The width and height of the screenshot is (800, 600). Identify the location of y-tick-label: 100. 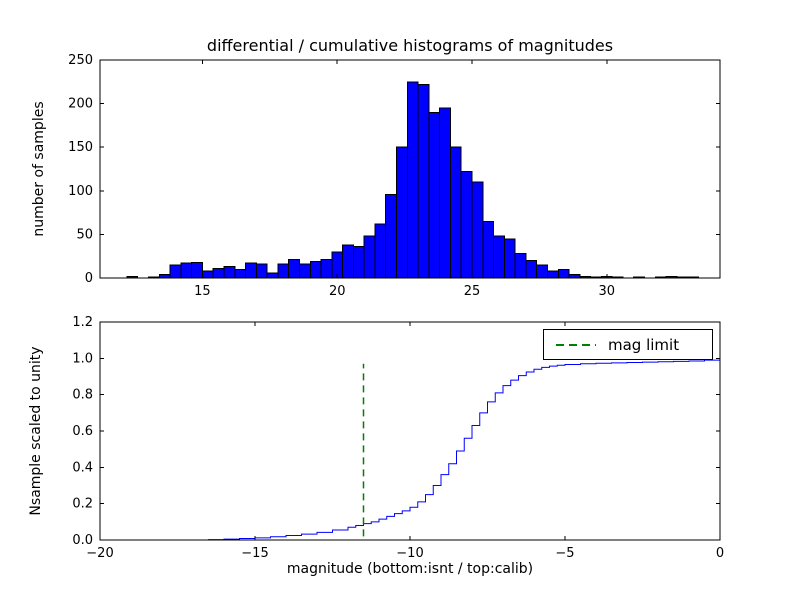
(80, 191).